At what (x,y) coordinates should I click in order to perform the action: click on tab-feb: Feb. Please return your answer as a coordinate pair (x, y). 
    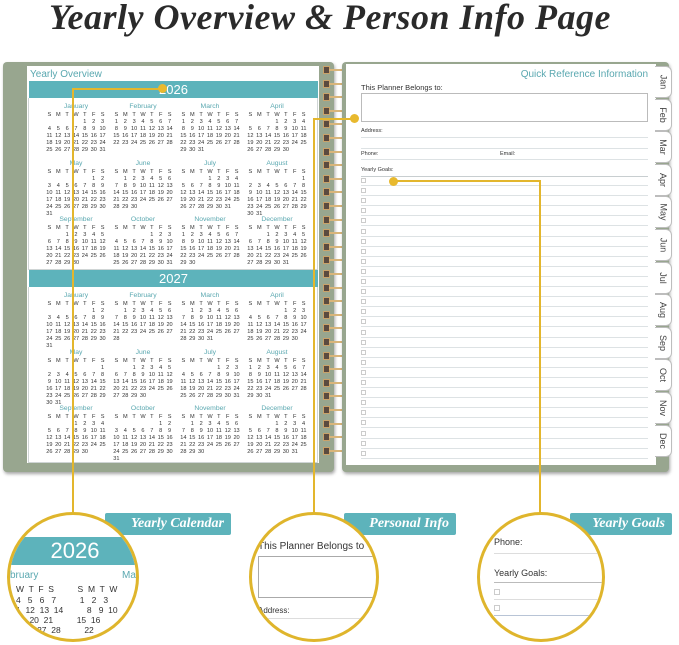
    Looking at the image, I should click on (663, 114).